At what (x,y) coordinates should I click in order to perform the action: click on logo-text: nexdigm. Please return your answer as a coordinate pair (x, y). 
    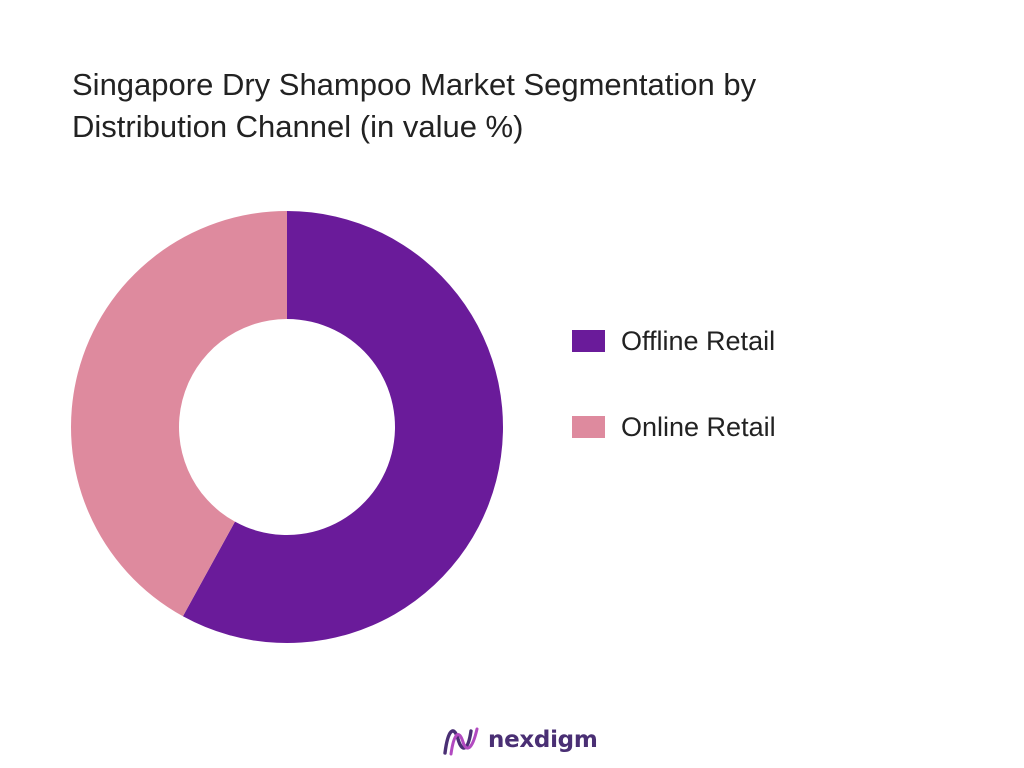
    Looking at the image, I should click on (543, 740).